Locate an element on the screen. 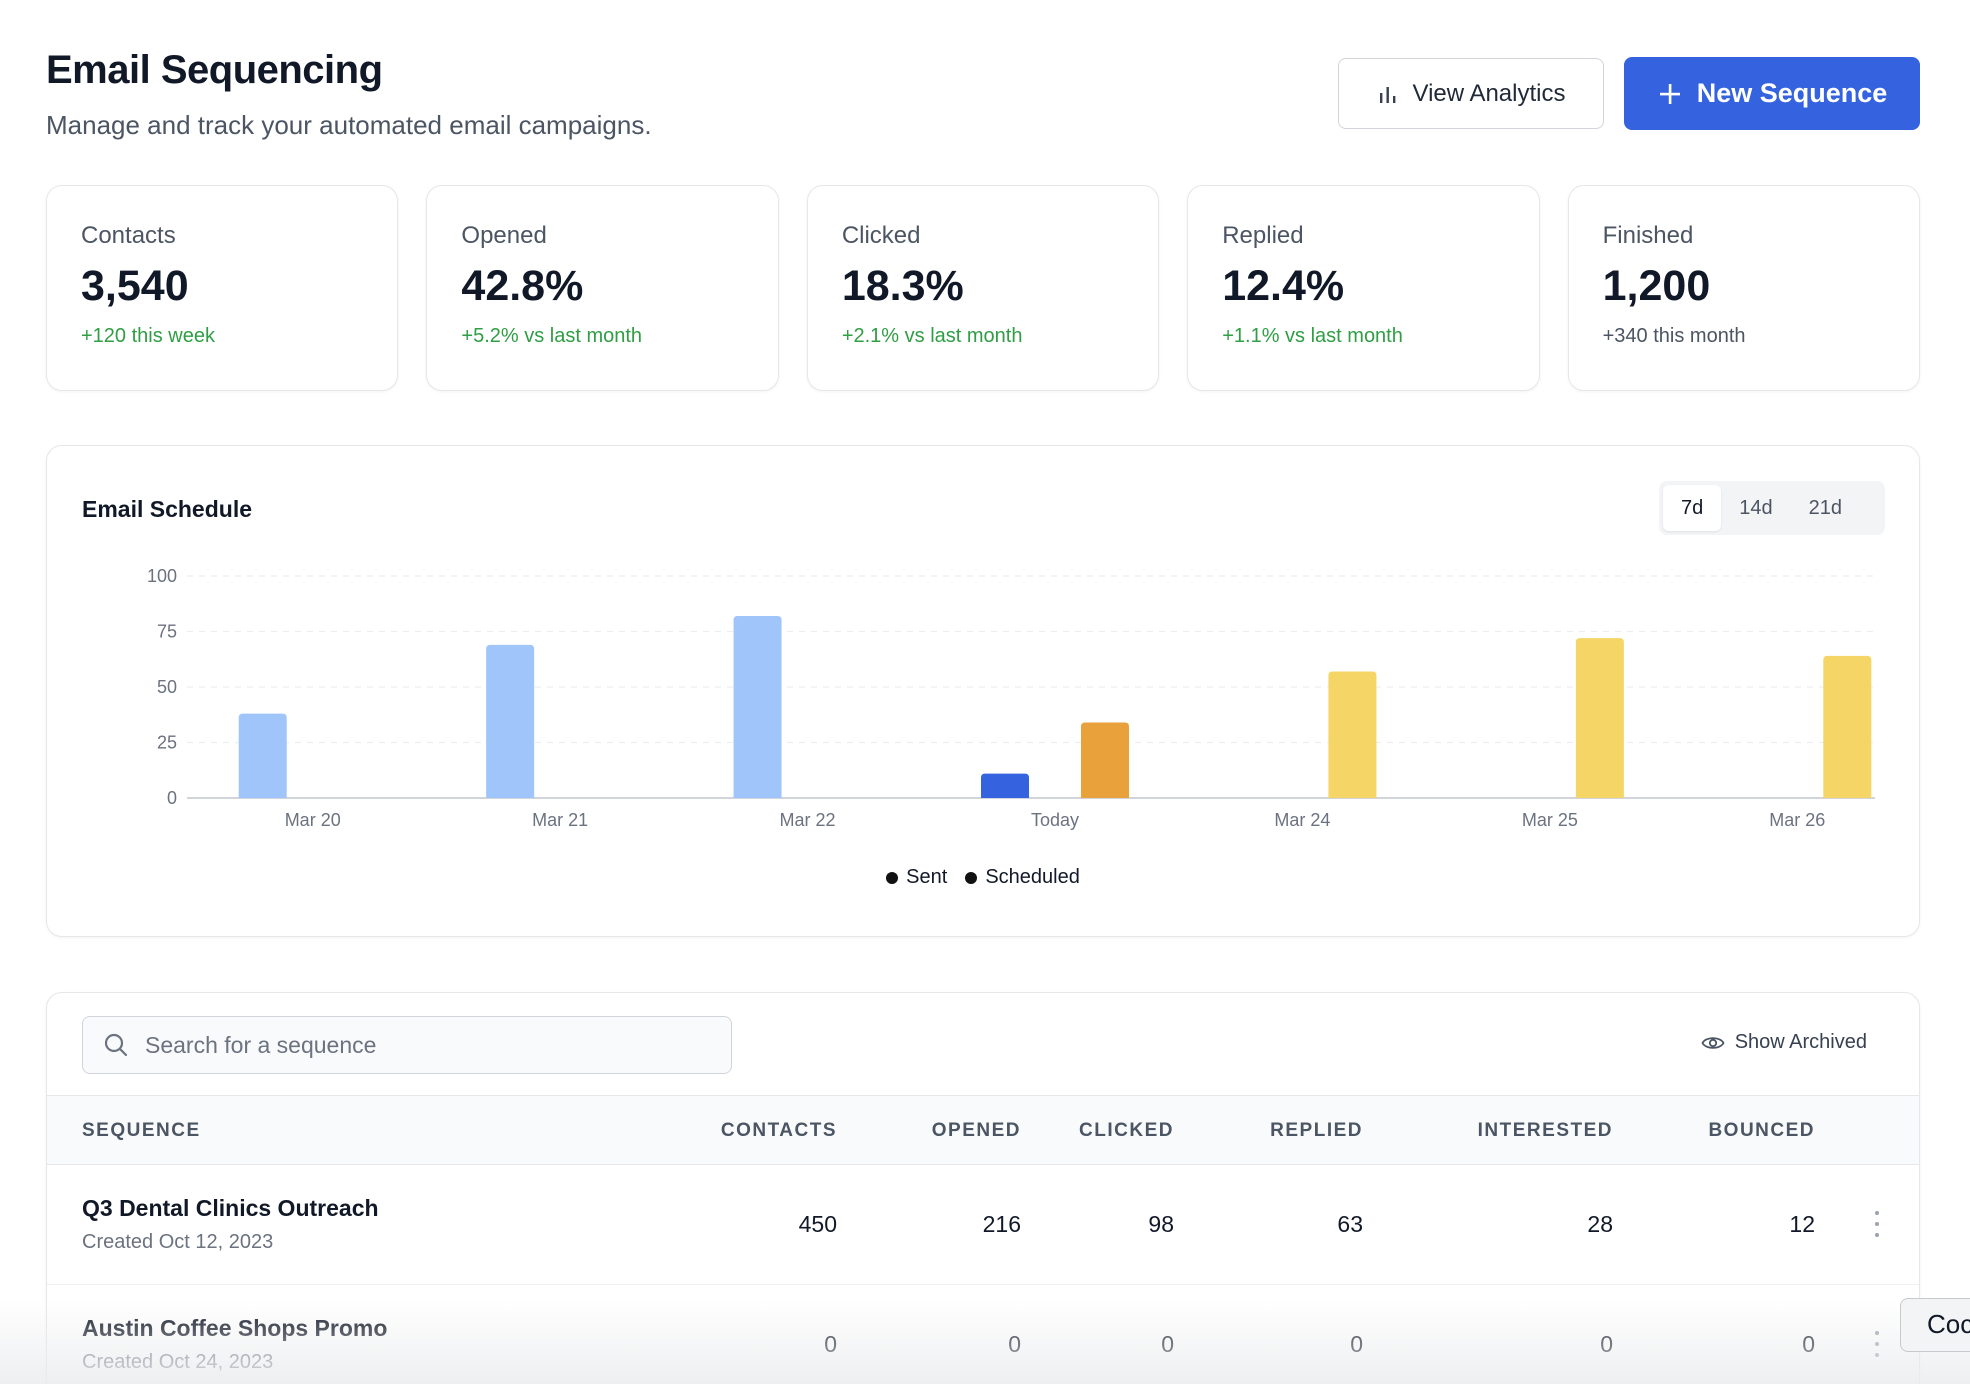  stat-card-replied: Replied 12.4% +1.1% vs last month is located at coordinates (1363, 288).